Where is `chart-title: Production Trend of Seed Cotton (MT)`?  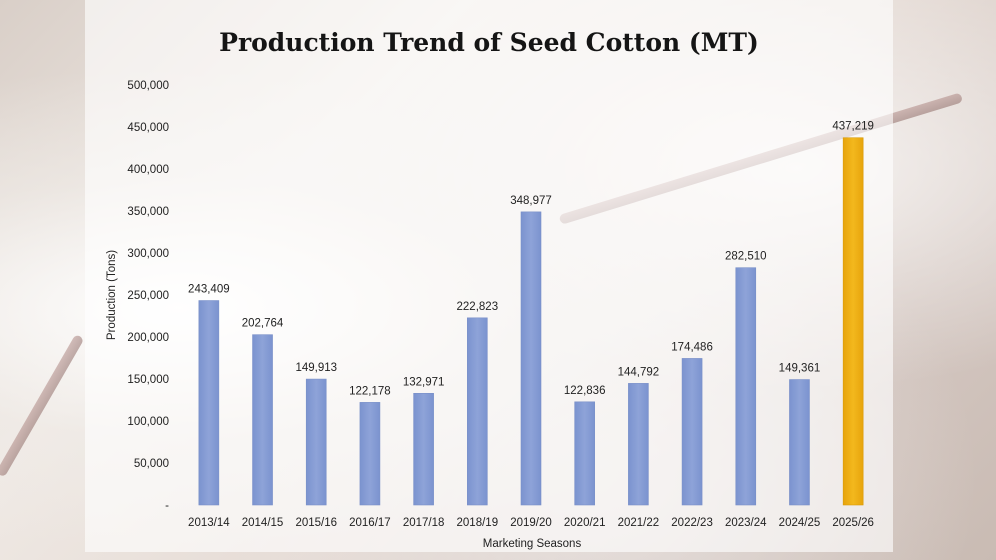 chart-title: Production Trend of Seed Cotton (MT) is located at coordinates (489, 42).